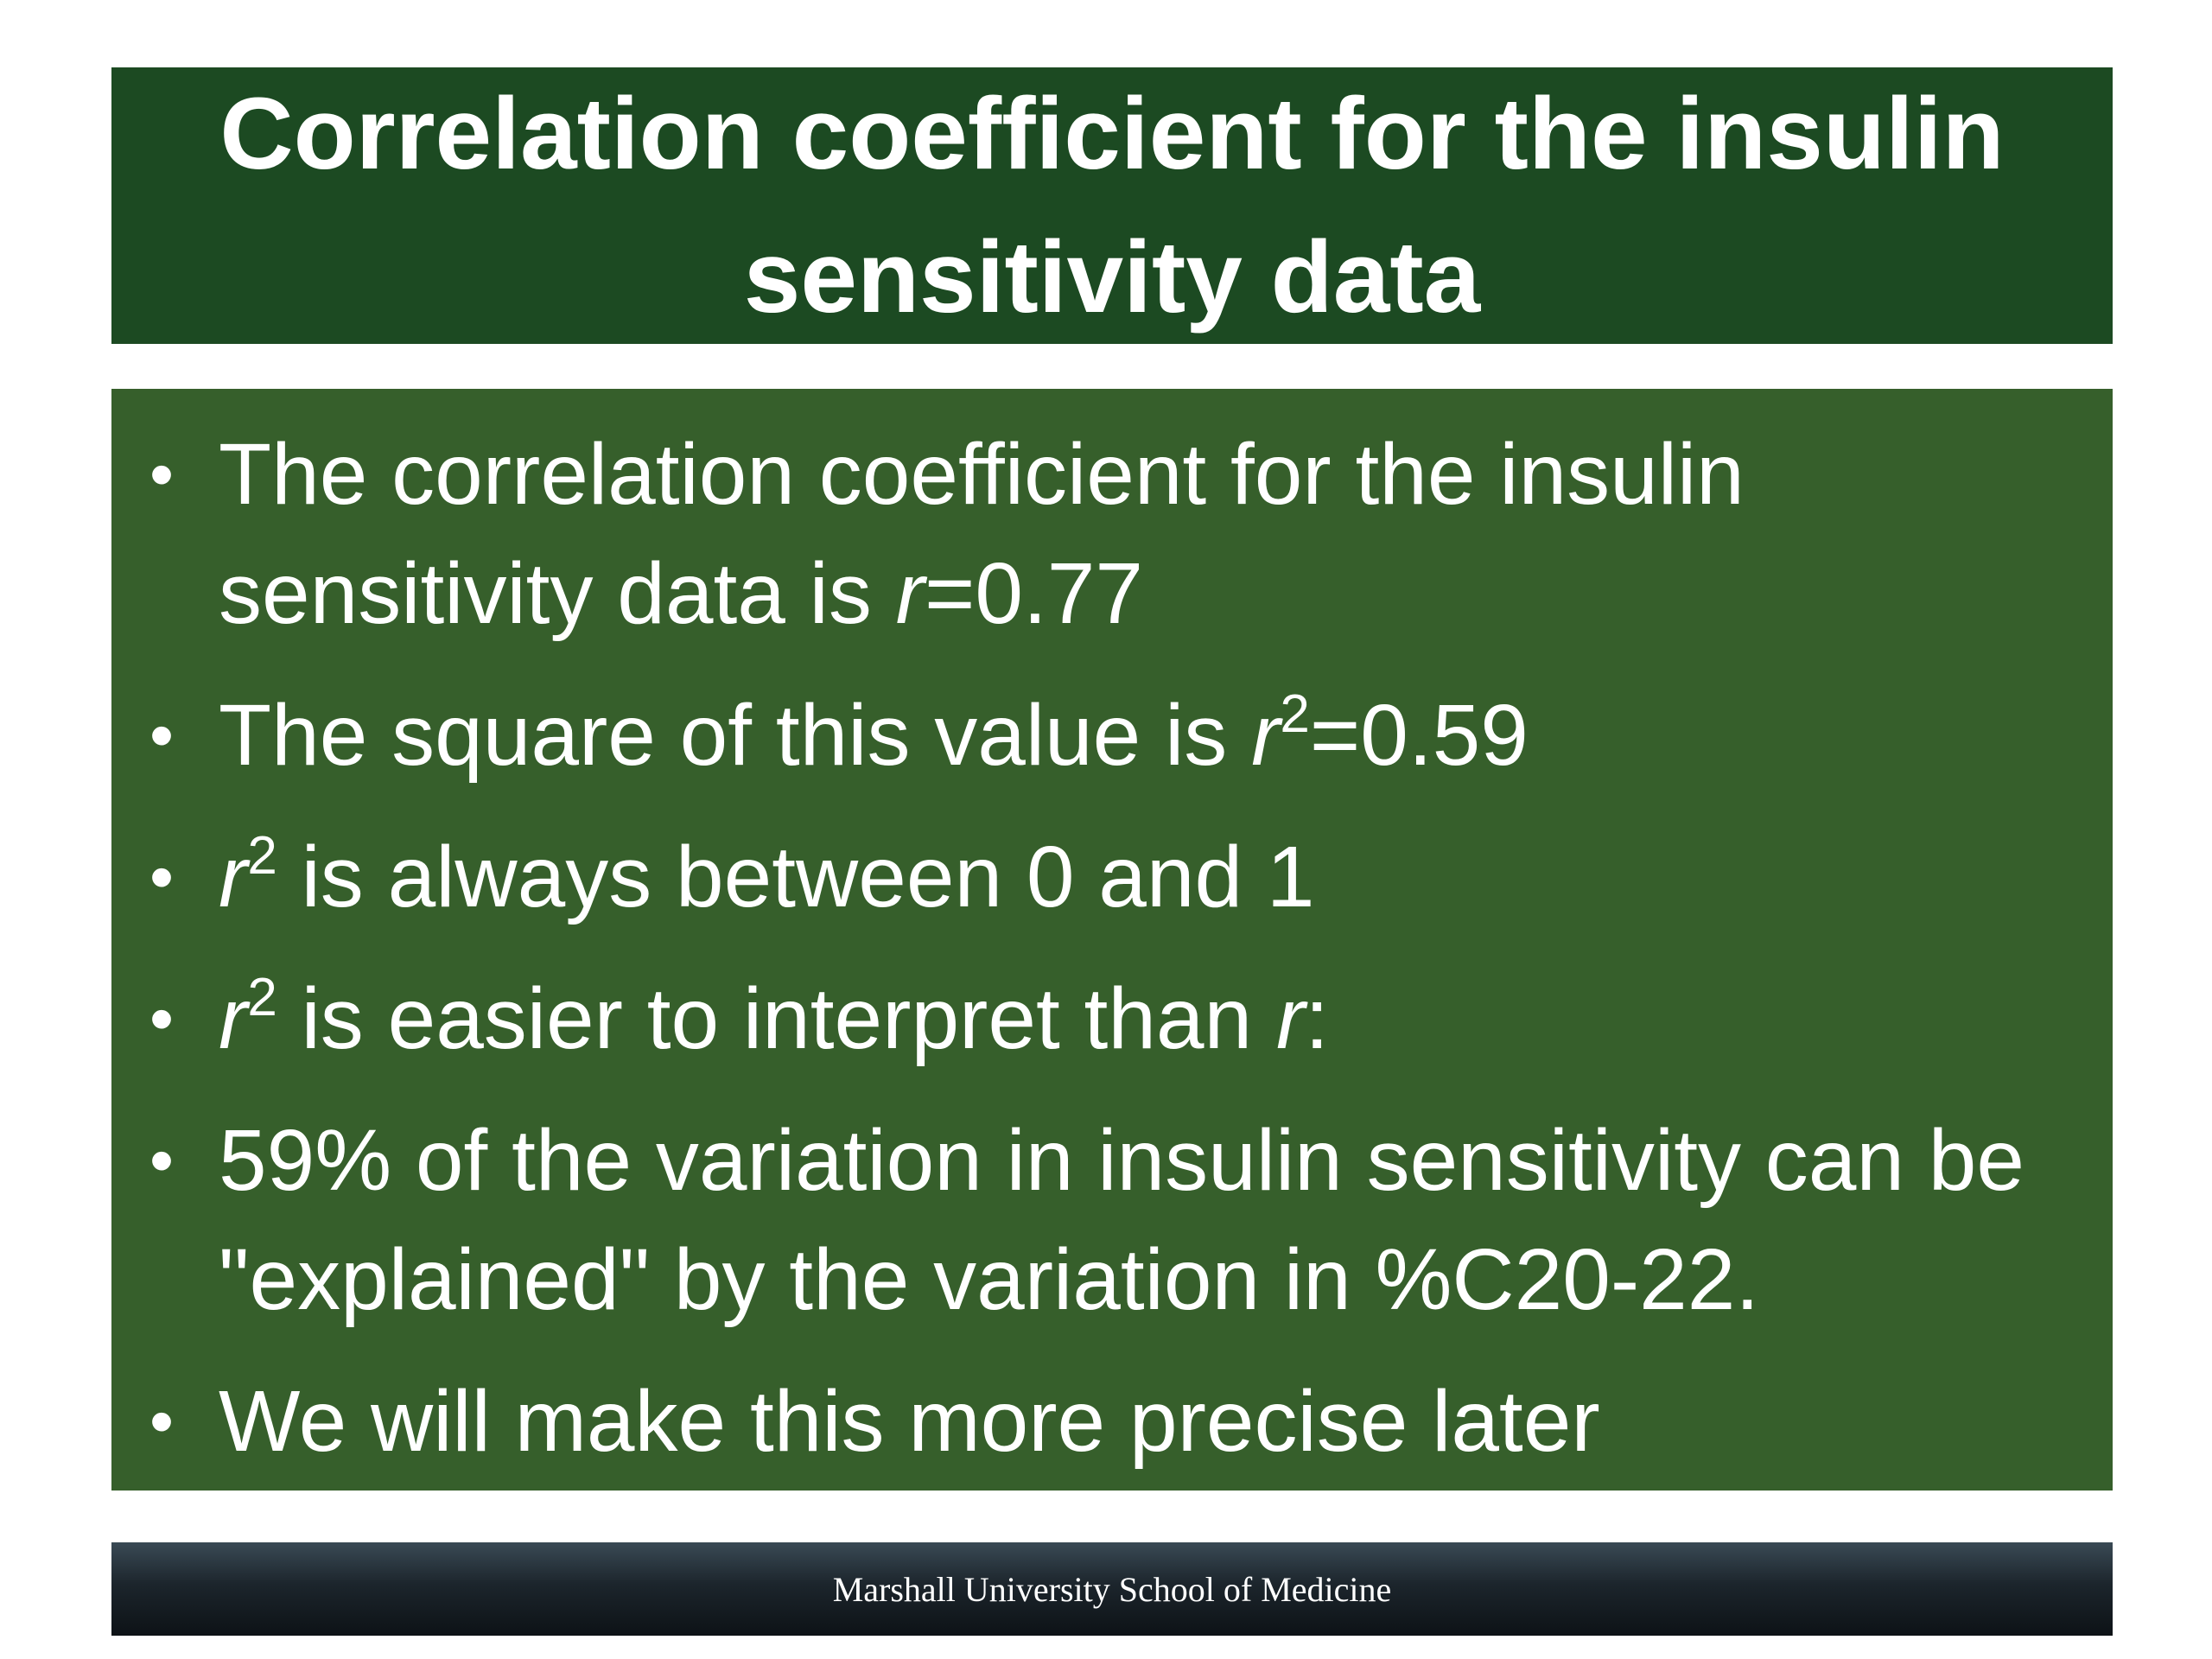  I want to click on footer-bar: Marshall University School of Medicine, so click(1112, 1589).